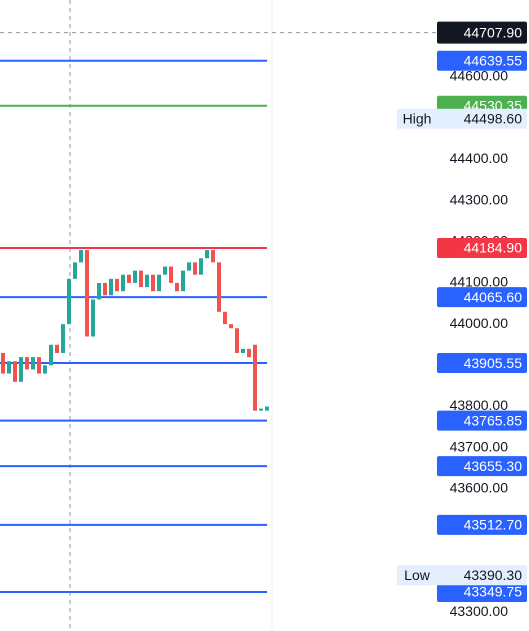  I want to click on level-label: 43349.75, so click(493, 592).